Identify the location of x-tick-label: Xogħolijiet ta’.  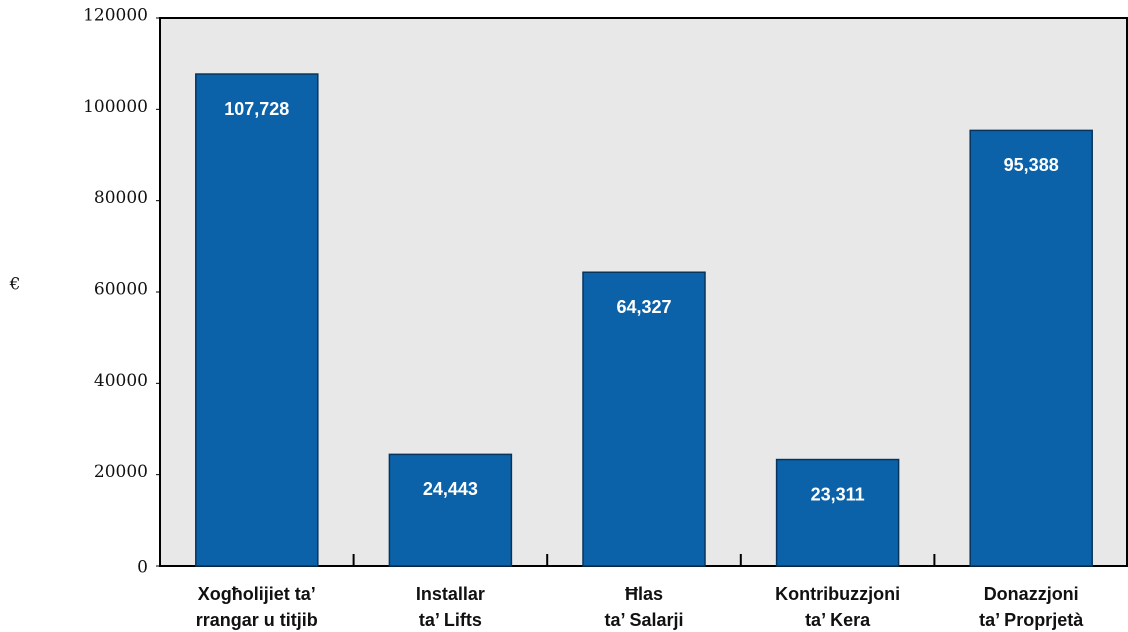
(257, 594).